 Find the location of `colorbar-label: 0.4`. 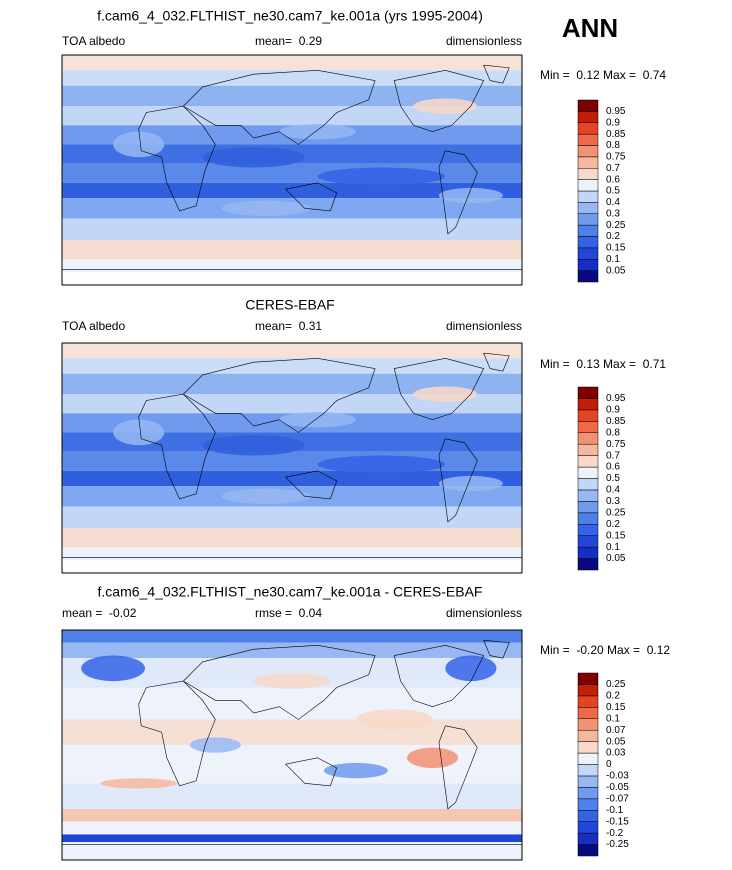

colorbar-label: 0.4 is located at coordinates (613, 490).